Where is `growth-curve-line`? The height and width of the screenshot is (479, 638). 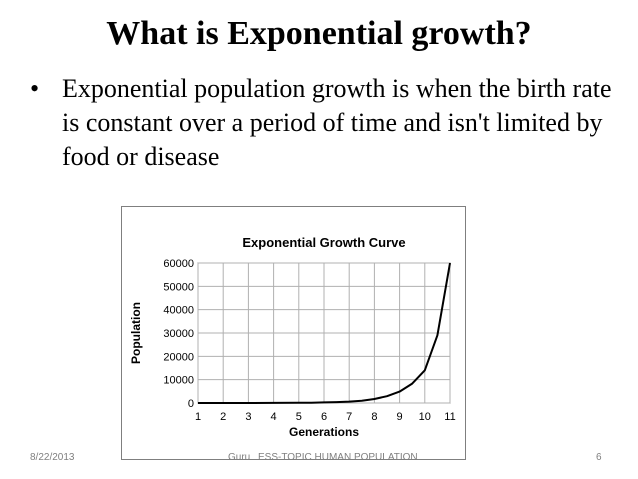 growth-curve-line is located at coordinates (324, 333).